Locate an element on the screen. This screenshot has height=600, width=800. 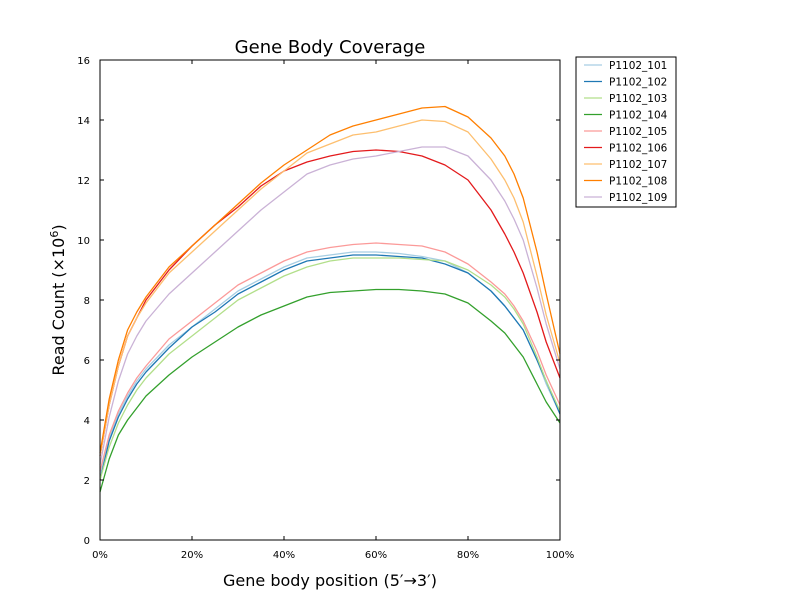
x-tick-label: 0% is located at coordinates (100, 555).